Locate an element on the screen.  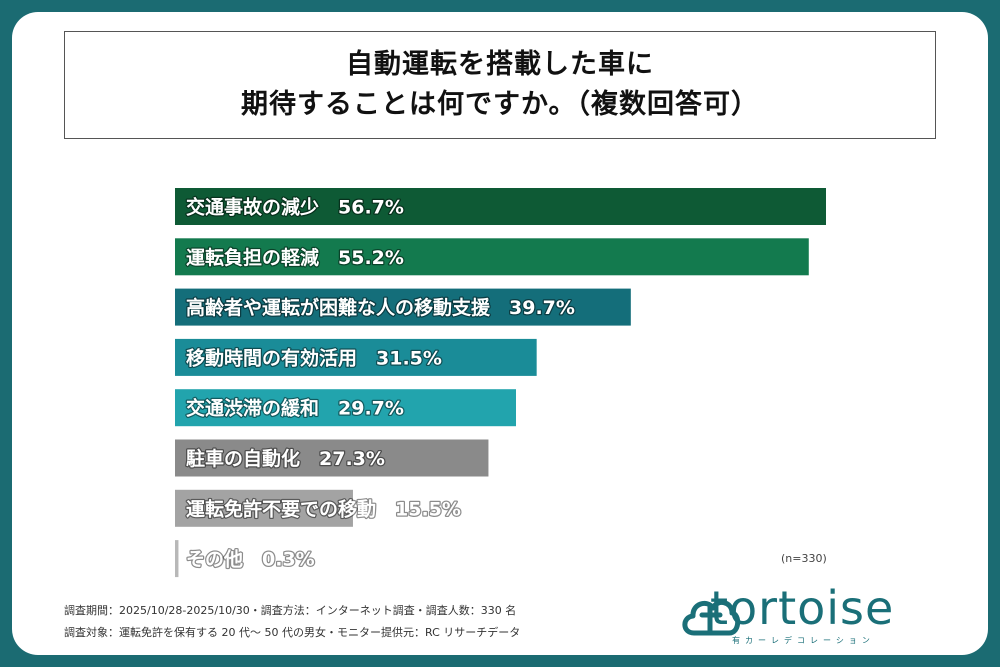
title-line-1: 自動運転を搭載した車に is located at coordinates (500, 64).